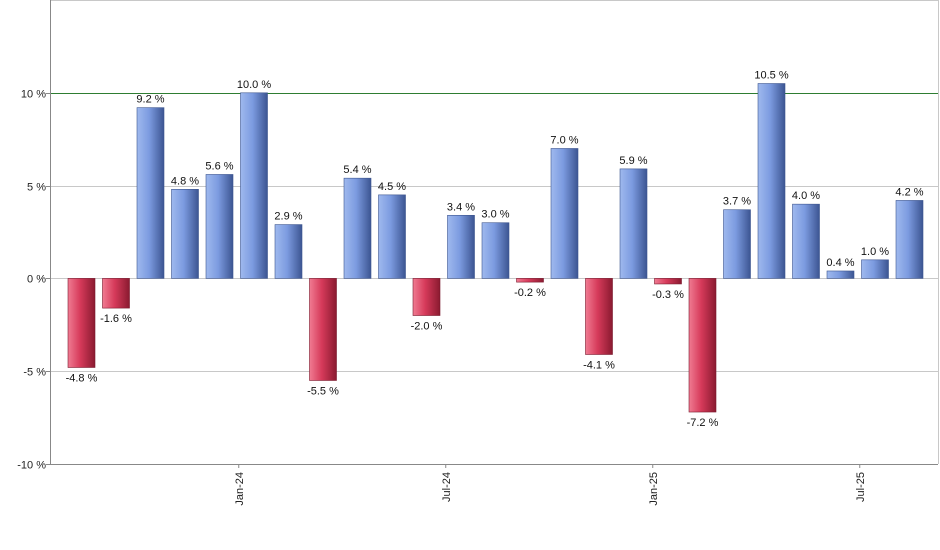  What do you see at coordinates (34, 373) in the screenshot?
I see `y-tick-label: -5 %` at bounding box center [34, 373].